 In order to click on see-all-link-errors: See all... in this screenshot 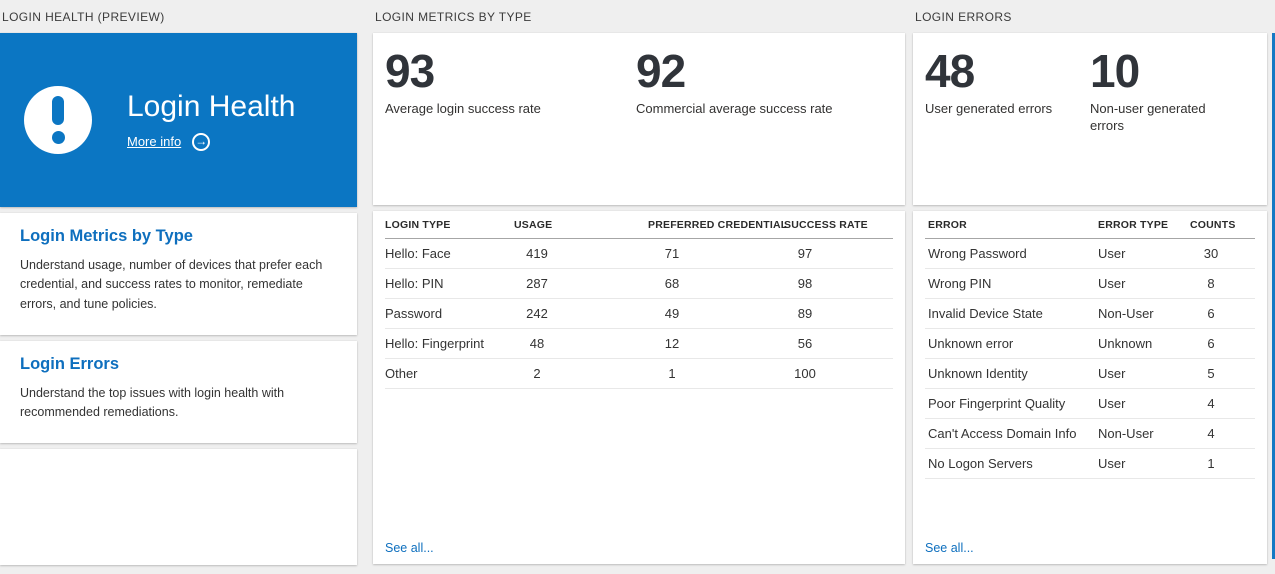, I will do `click(949, 548)`.